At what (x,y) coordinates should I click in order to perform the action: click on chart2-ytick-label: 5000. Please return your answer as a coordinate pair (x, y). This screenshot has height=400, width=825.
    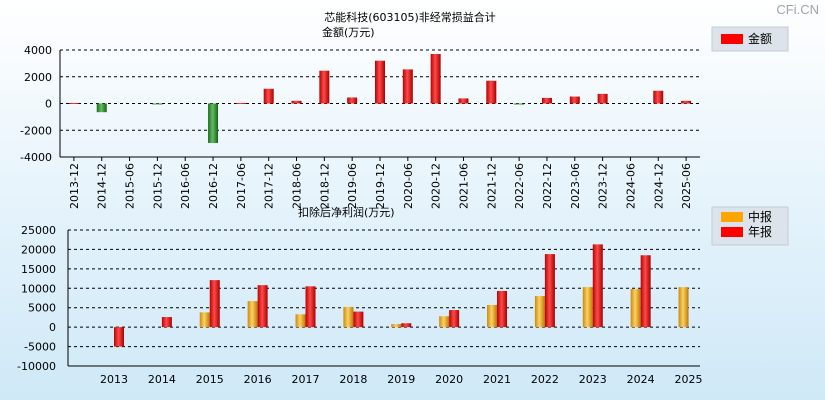
    Looking at the image, I should click on (42, 308).